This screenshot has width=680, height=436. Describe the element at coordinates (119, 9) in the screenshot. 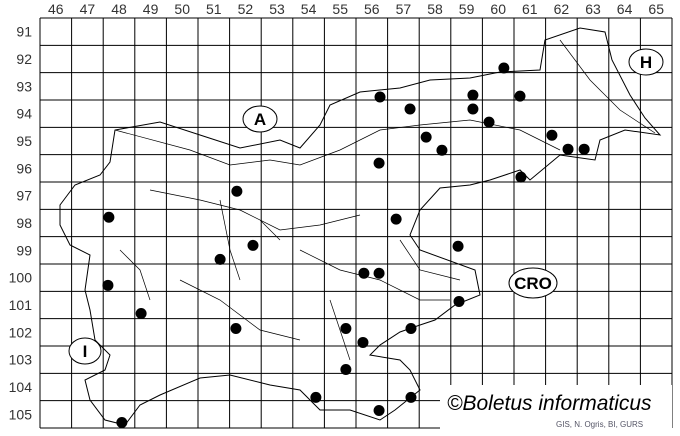

I see `column-label: 48` at that location.